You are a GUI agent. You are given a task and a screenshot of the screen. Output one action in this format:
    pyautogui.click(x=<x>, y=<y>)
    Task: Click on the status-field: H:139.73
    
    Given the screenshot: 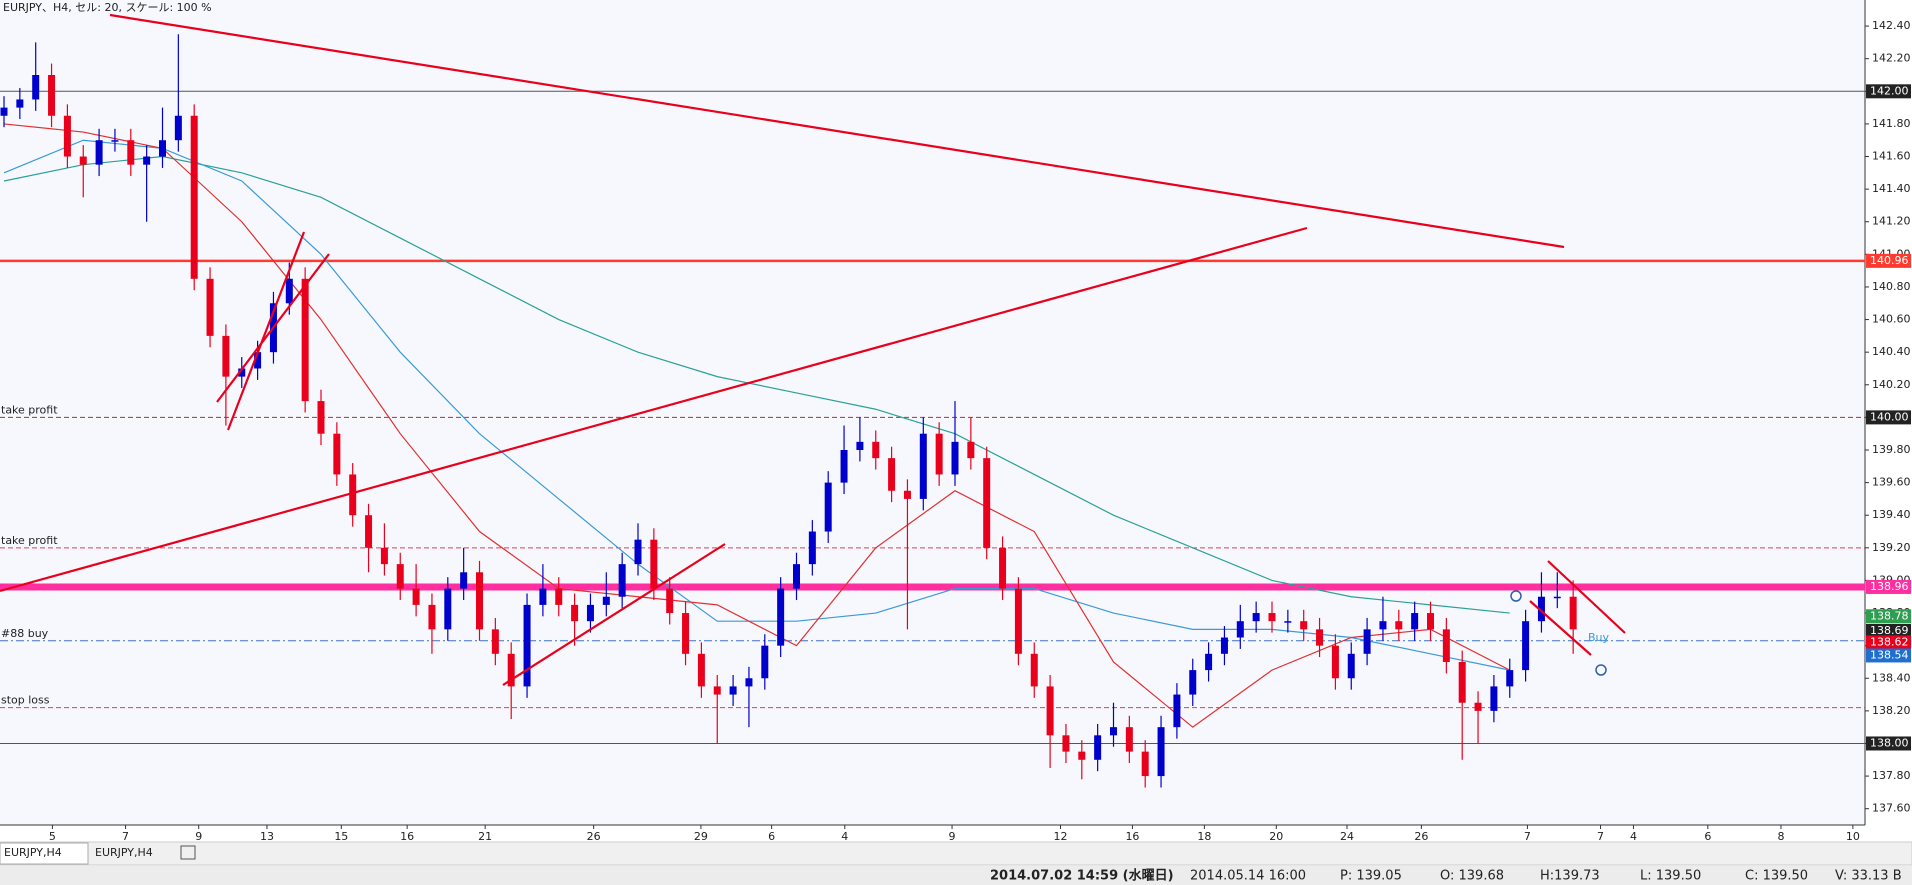 What is the action you would take?
    pyautogui.click(x=1570, y=876)
    